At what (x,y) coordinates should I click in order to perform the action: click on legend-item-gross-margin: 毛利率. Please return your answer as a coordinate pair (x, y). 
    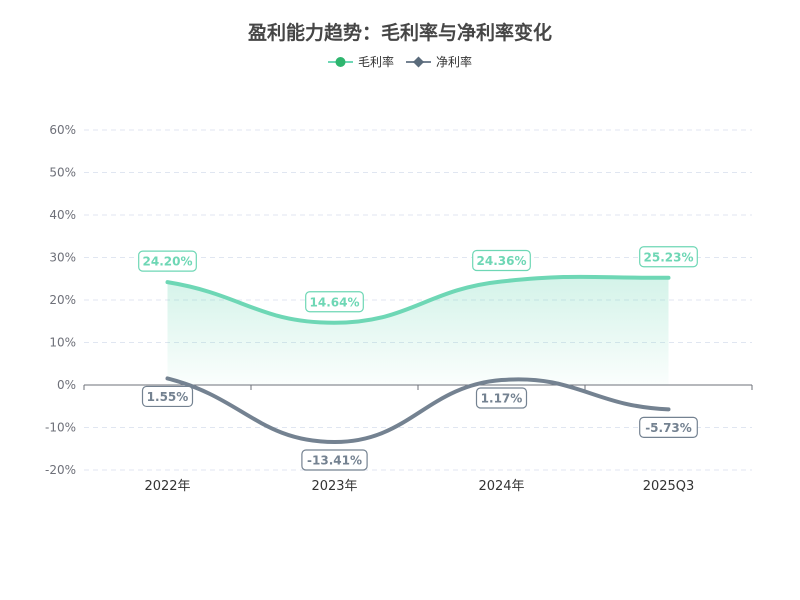
    Looking at the image, I should click on (360, 61).